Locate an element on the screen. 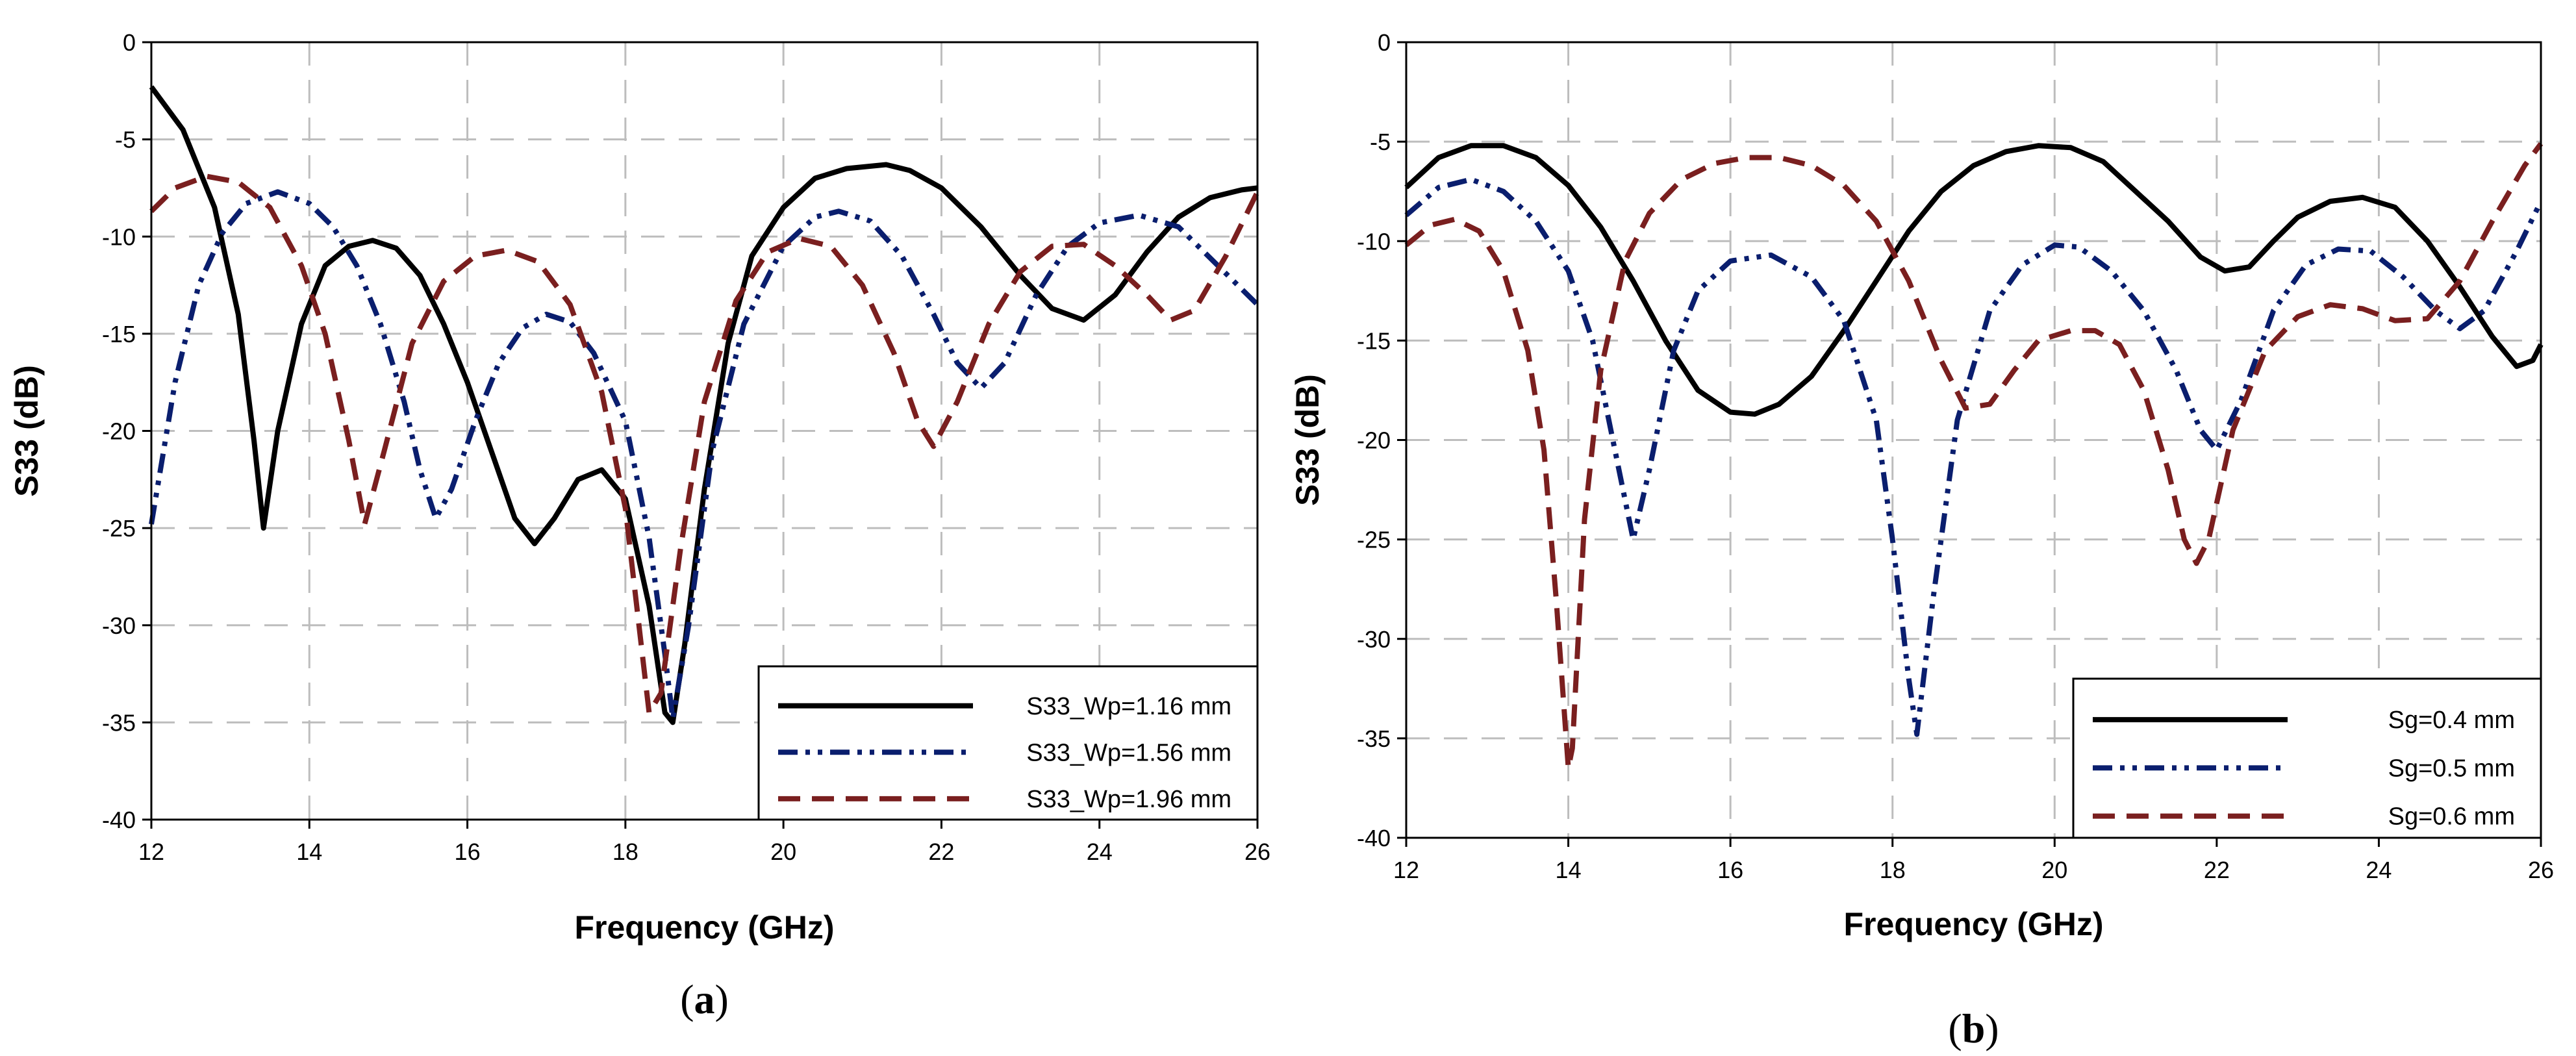 The image size is (2576, 1056). legend-label-3: Sg=0.6 mm is located at coordinates (2451, 817).